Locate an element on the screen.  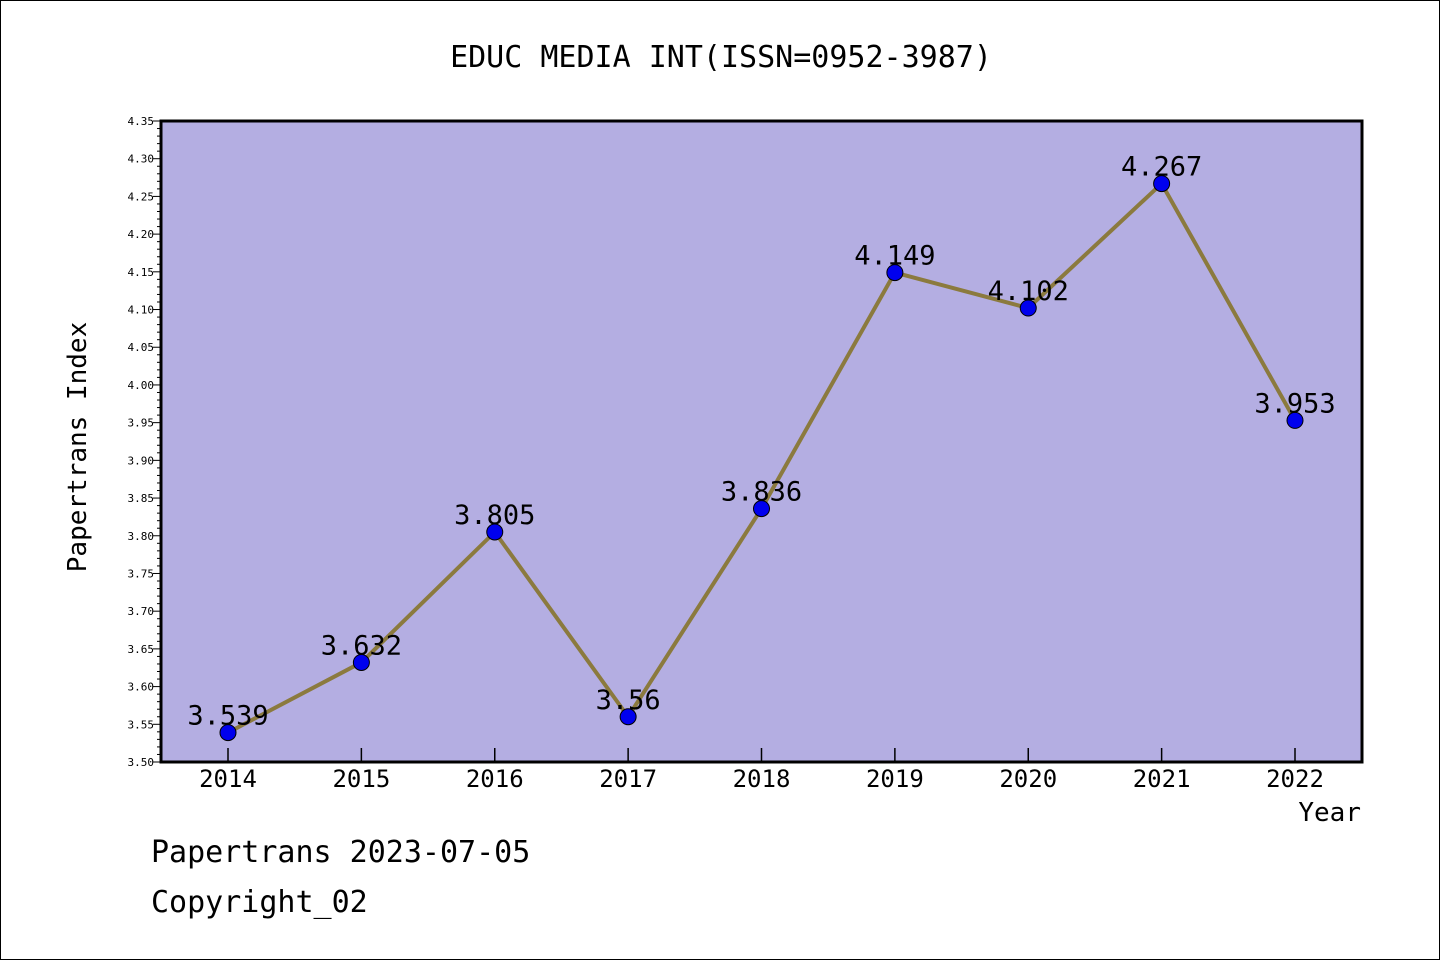
data-label: 3.539 is located at coordinates (227, 716).